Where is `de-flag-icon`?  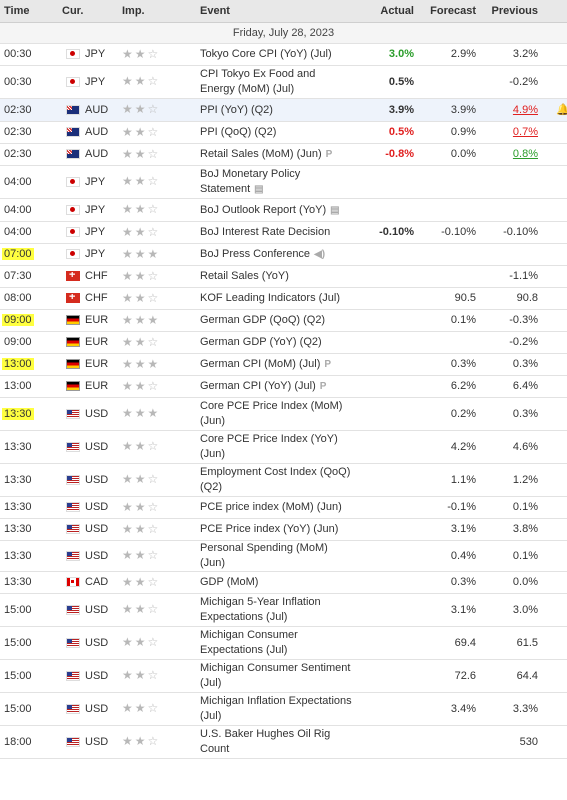
de-flag-icon is located at coordinates (73, 320).